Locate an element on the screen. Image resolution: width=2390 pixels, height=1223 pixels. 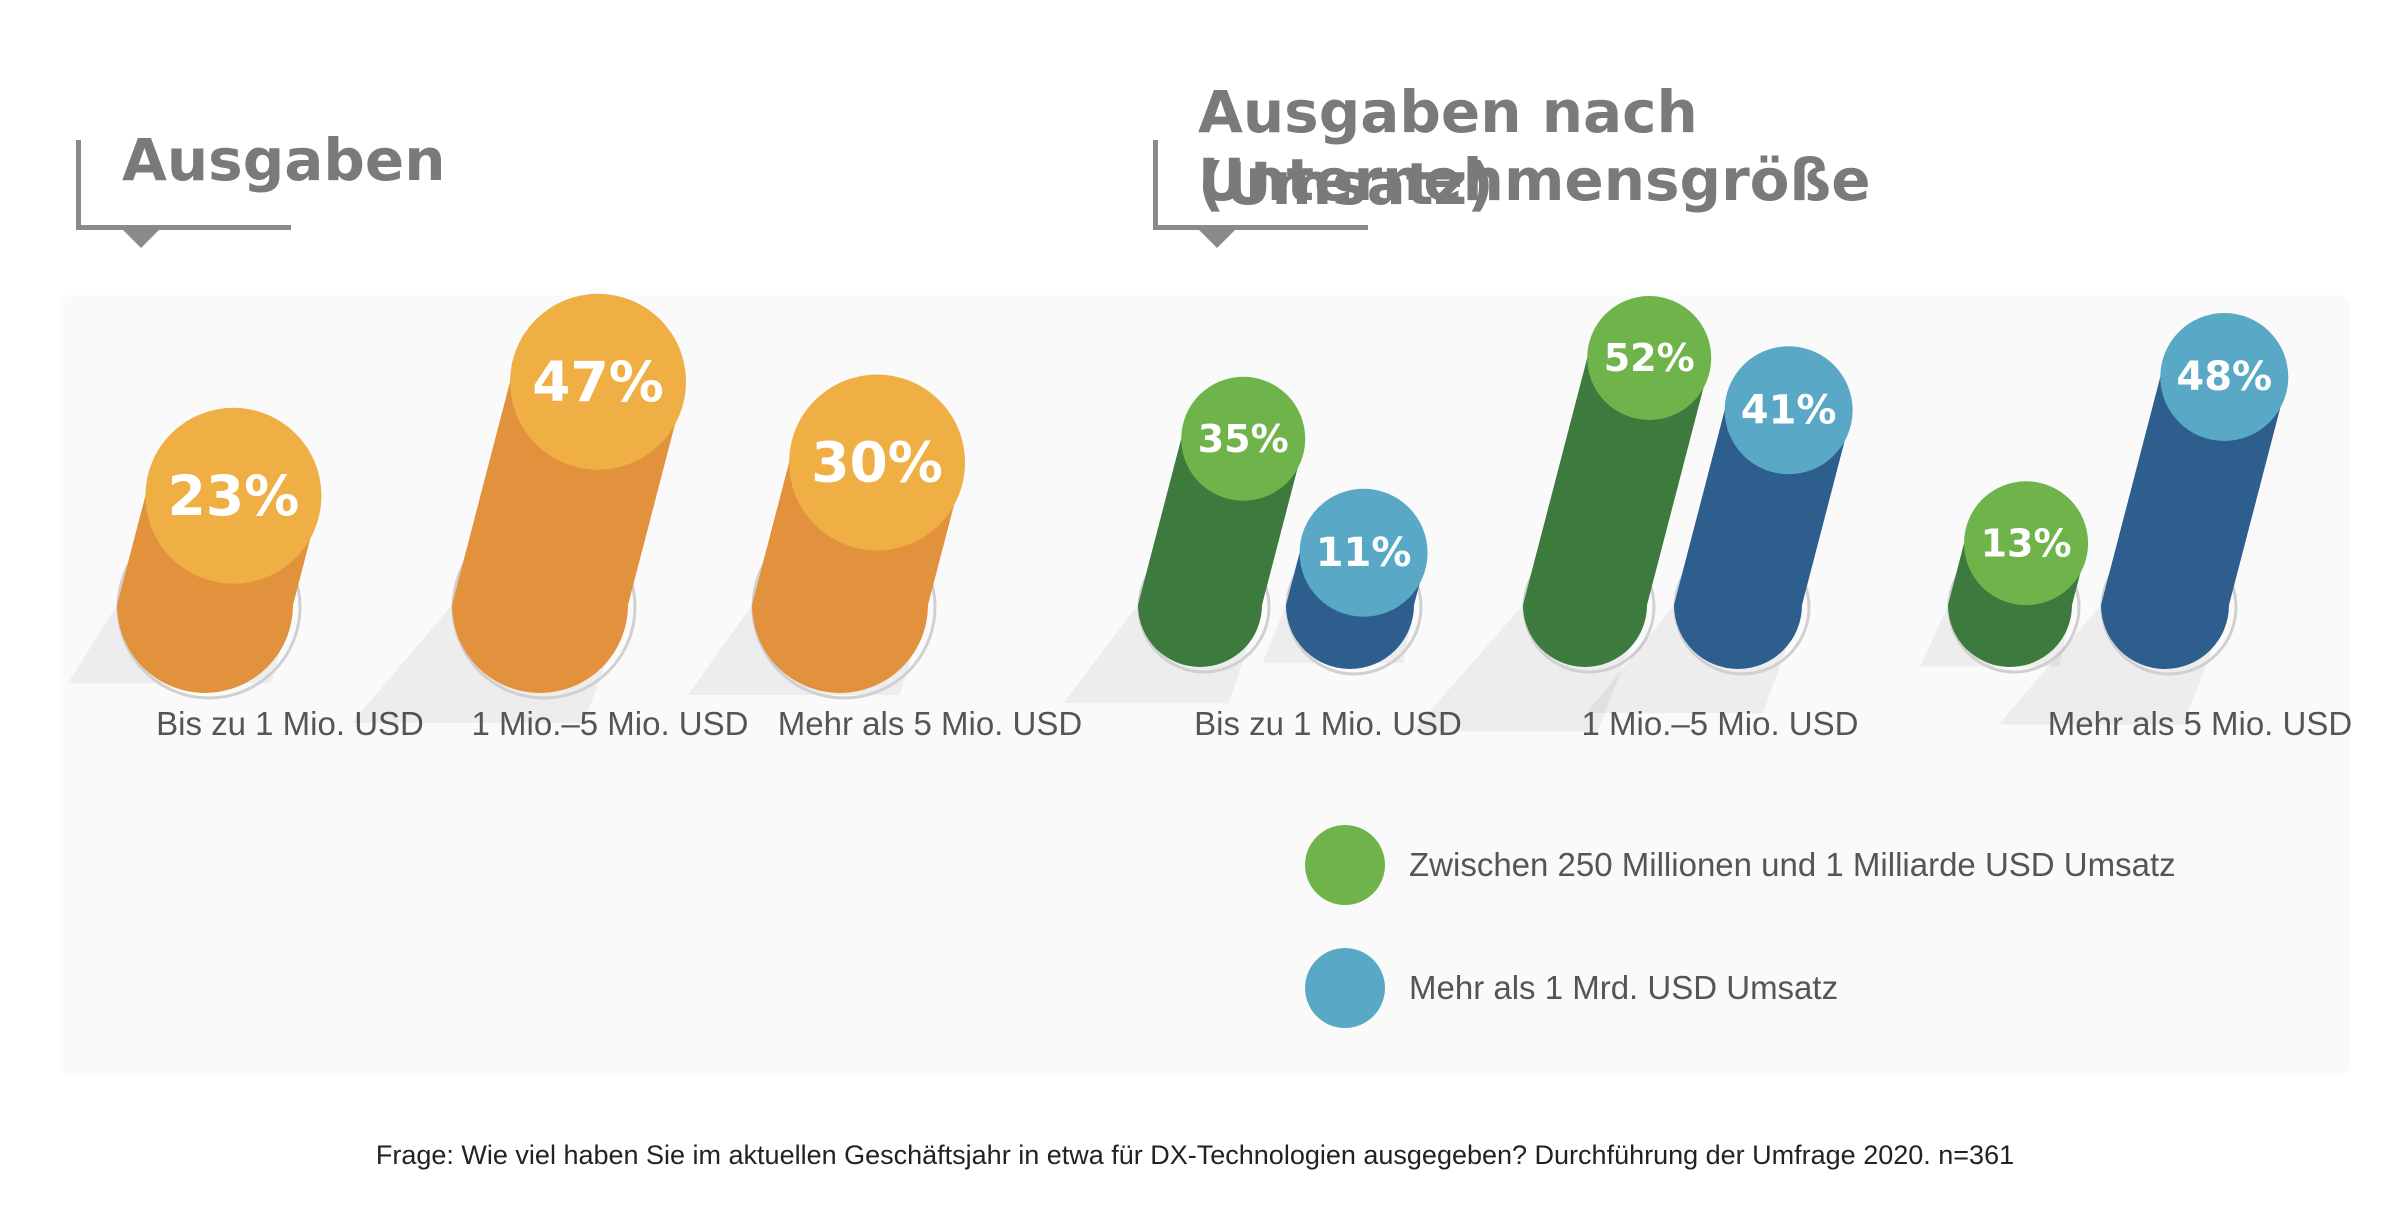
bar-green-3-top is located at coordinates (2026, 543).